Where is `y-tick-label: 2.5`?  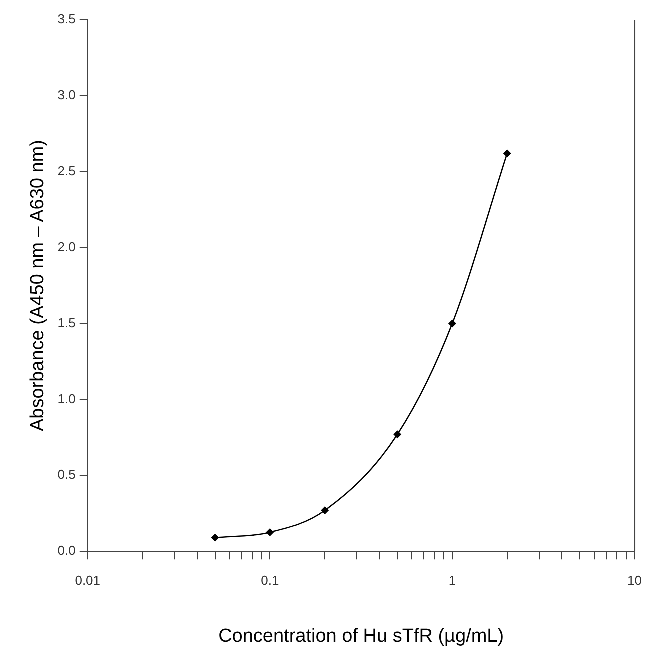
y-tick-label: 2.5 is located at coordinates (67, 170).